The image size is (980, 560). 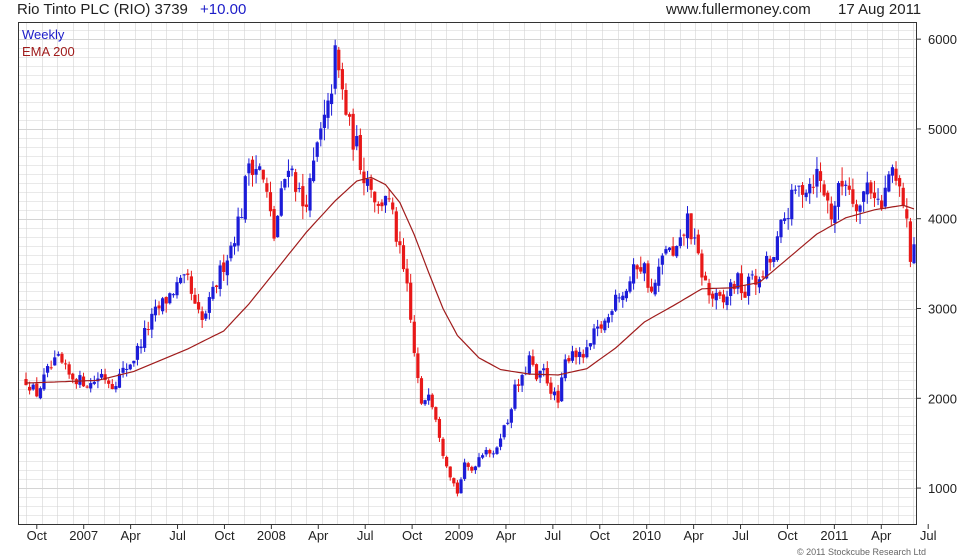 I want to click on website-link: www.fullermoney.com, so click(x=738, y=9).